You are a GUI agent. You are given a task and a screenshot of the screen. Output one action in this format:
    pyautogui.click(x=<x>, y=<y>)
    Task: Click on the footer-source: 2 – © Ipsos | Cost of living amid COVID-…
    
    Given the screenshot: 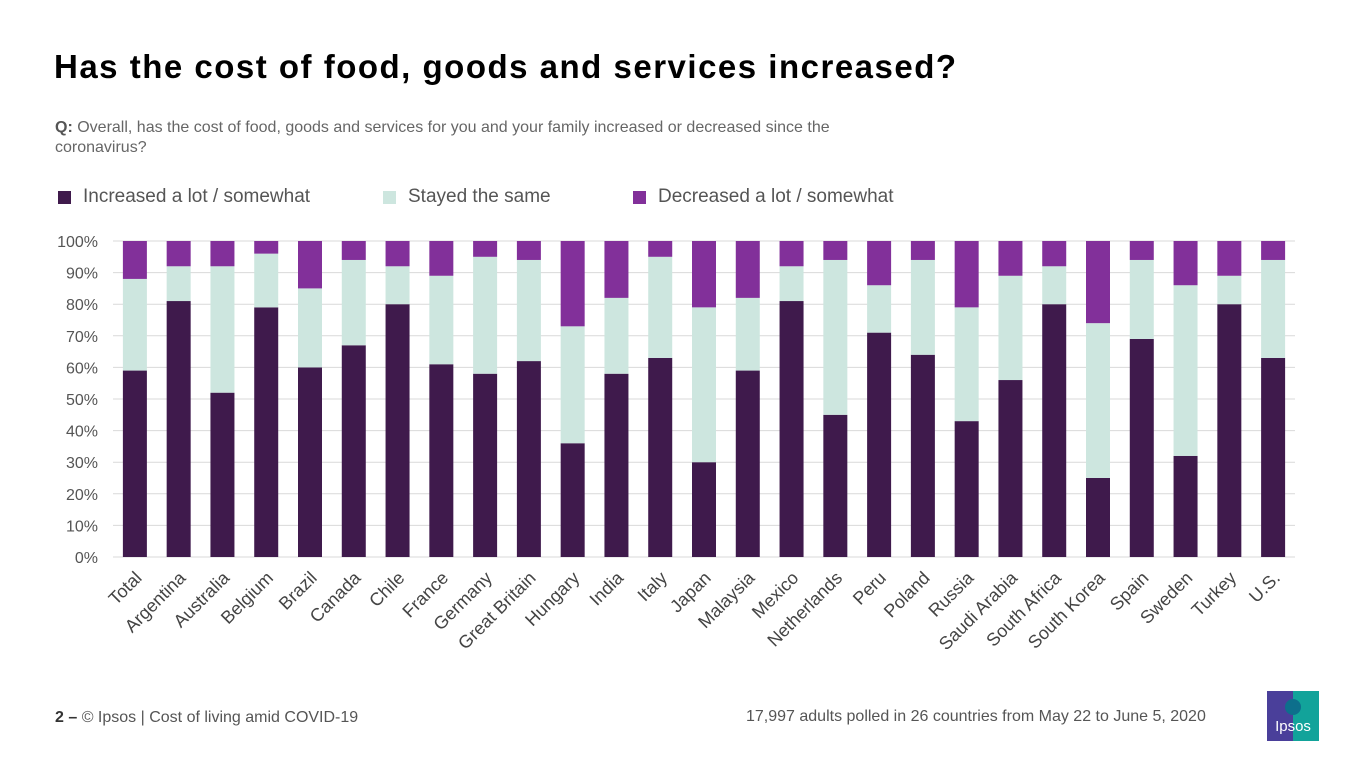 What is the action you would take?
    pyautogui.click(x=206, y=718)
    